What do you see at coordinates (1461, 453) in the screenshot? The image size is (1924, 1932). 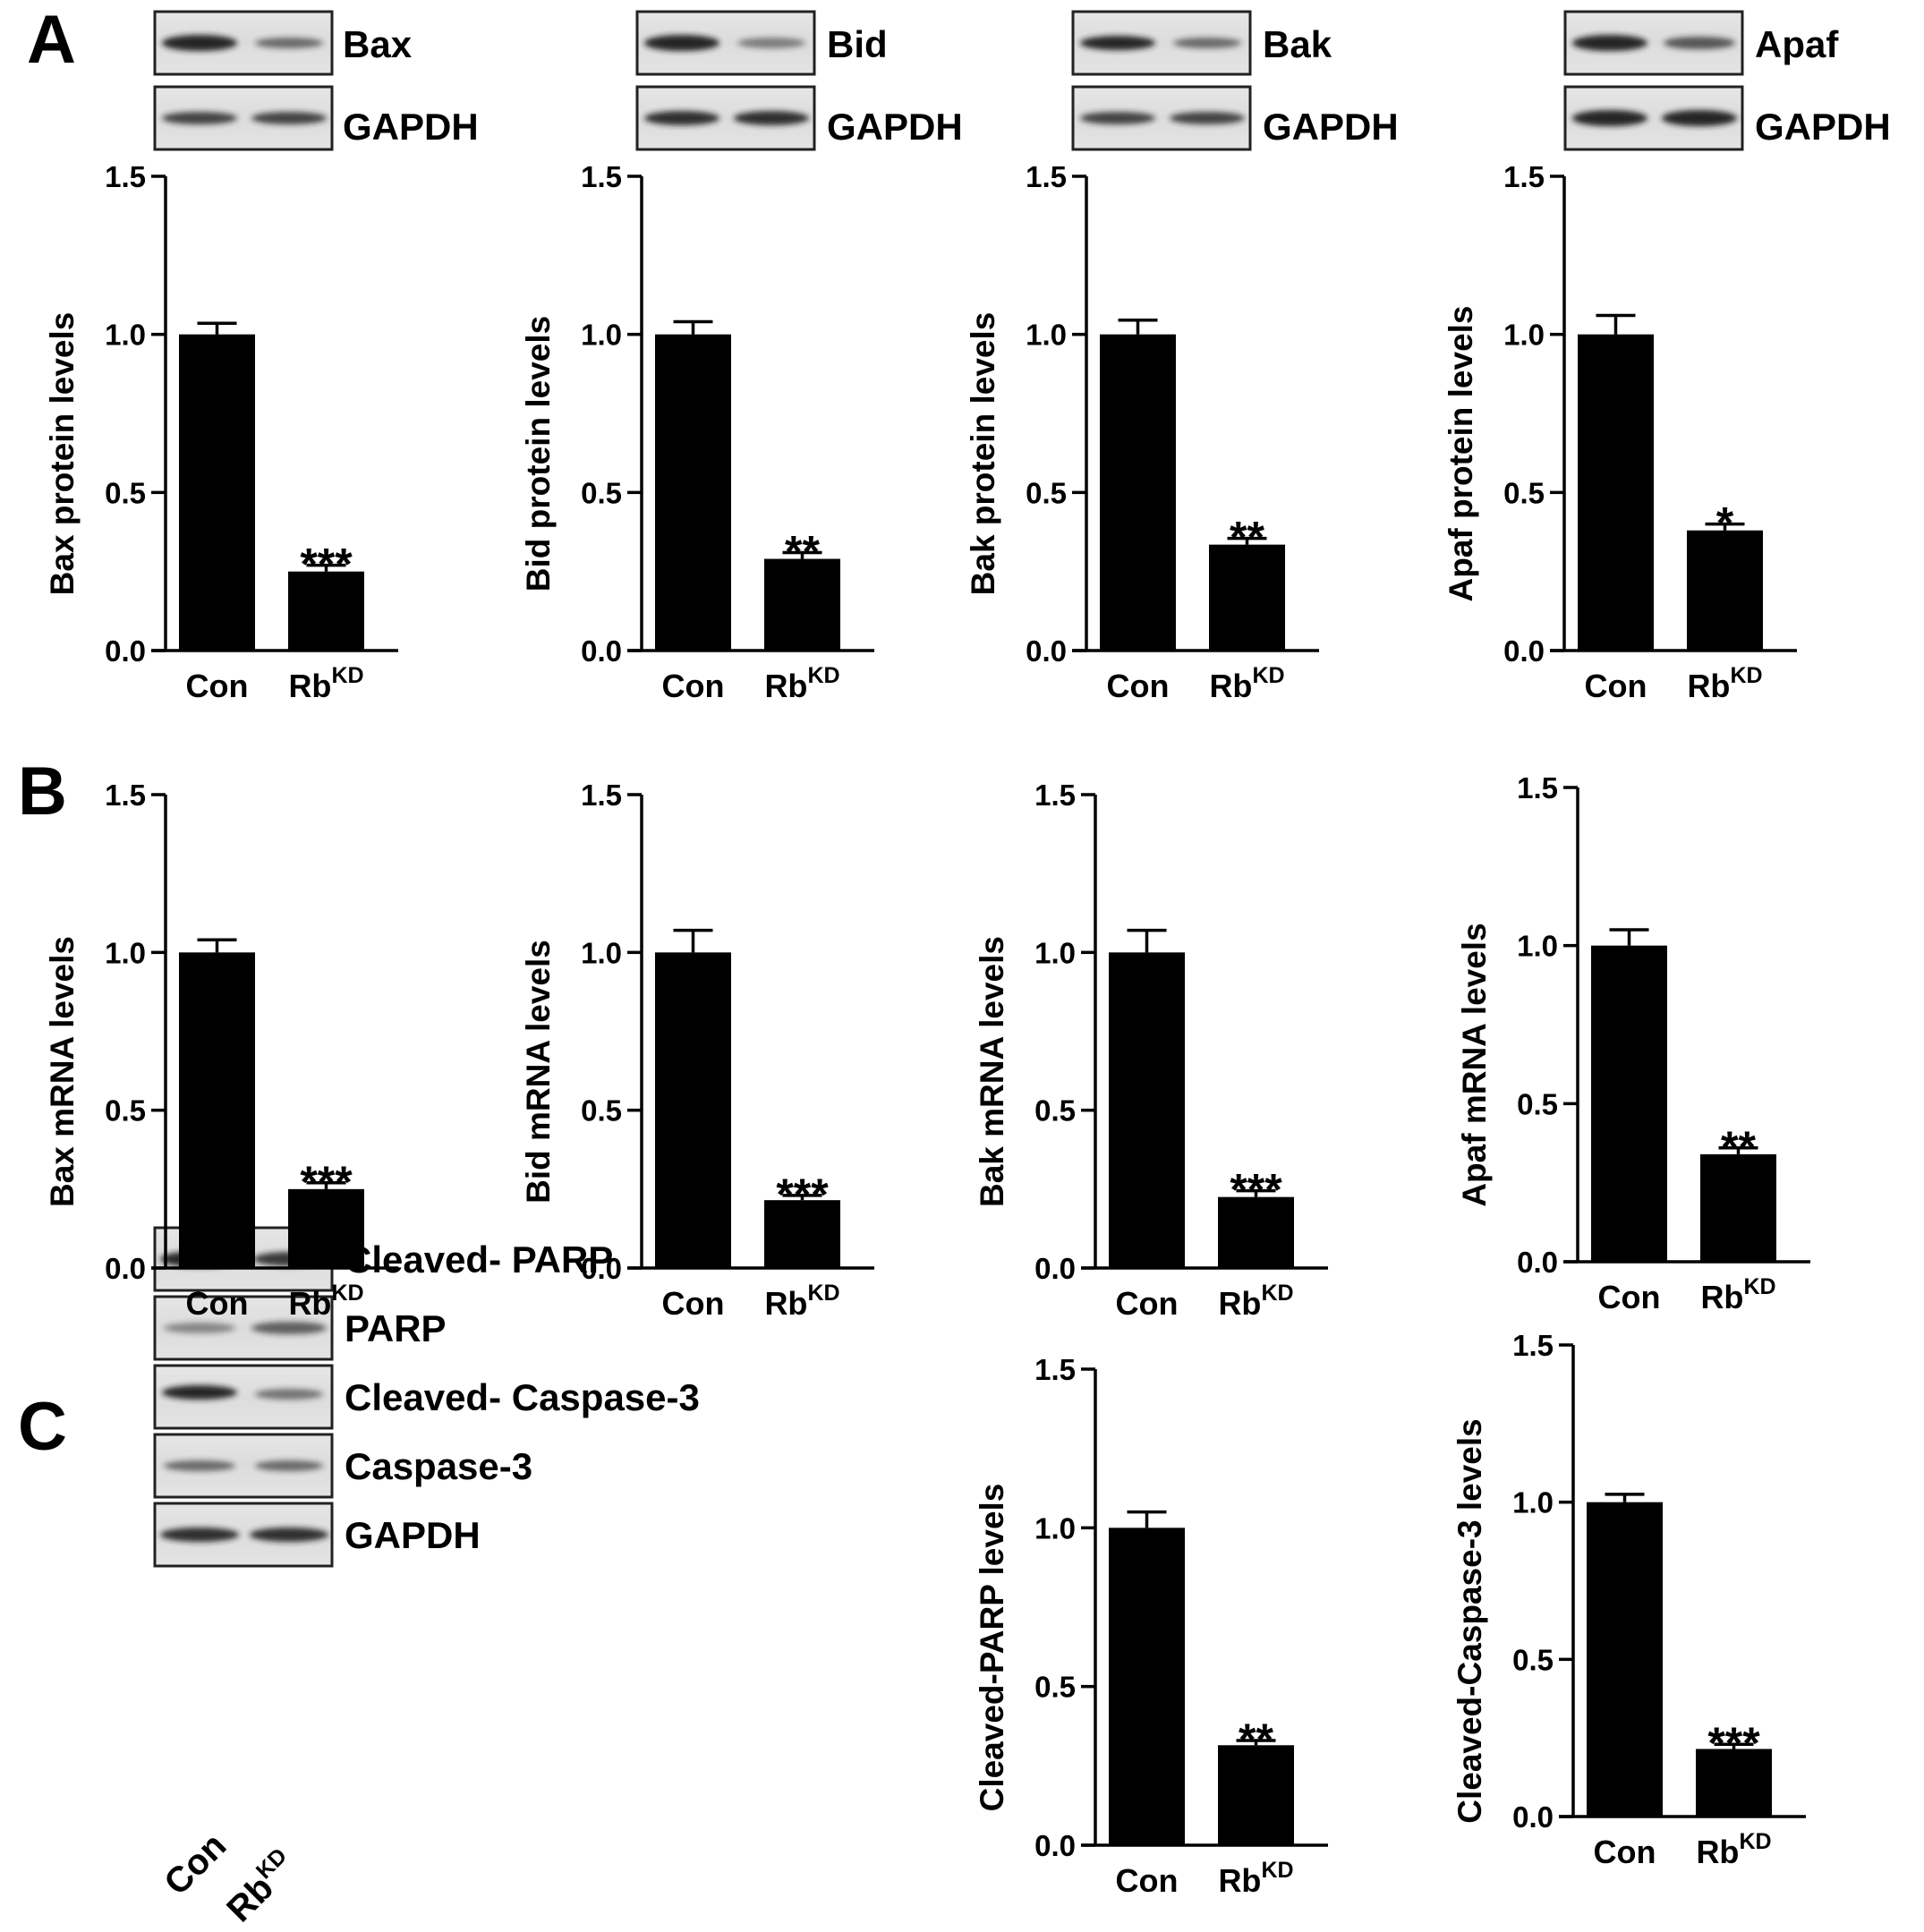 I see `y-axis-label: Apaf protein levels` at bounding box center [1461, 453].